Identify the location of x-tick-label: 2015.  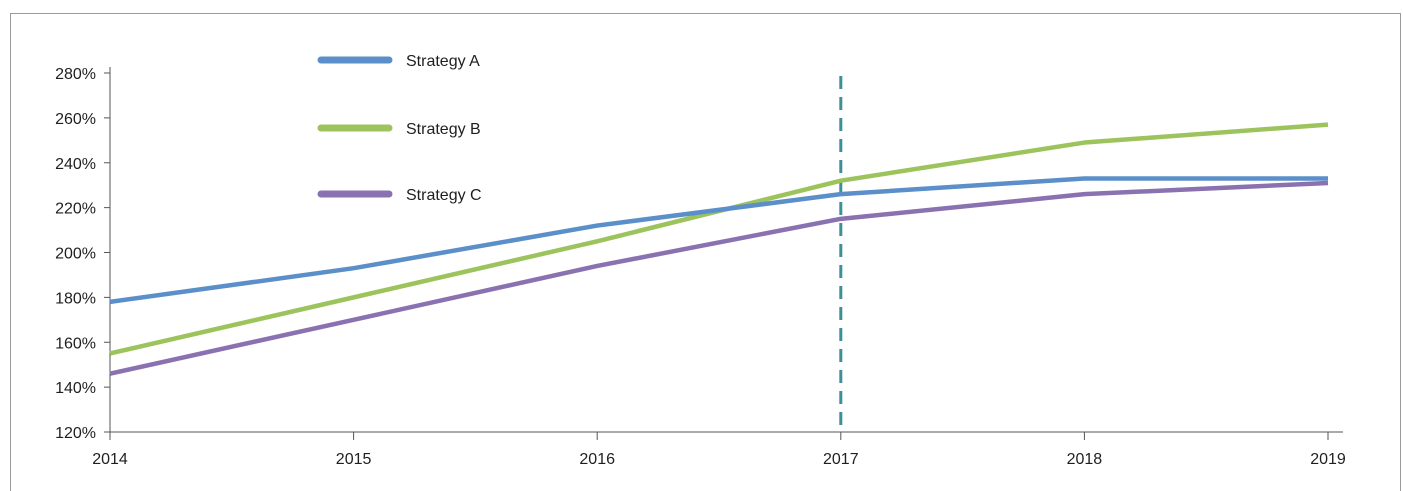
(354, 459).